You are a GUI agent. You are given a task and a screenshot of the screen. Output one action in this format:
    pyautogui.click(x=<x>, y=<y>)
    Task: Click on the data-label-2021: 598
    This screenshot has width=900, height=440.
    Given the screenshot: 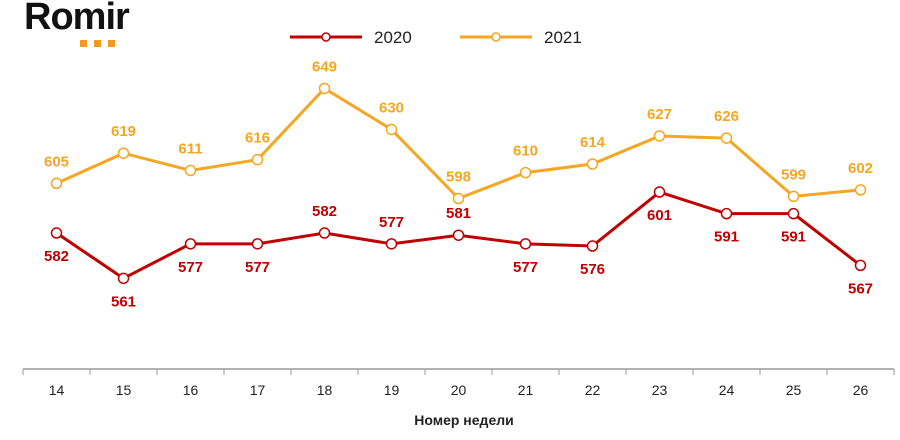 What is the action you would take?
    pyautogui.click(x=458, y=177)
    